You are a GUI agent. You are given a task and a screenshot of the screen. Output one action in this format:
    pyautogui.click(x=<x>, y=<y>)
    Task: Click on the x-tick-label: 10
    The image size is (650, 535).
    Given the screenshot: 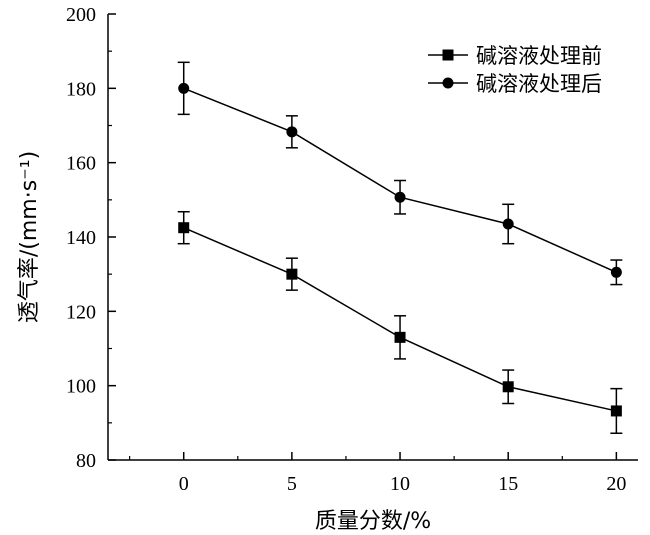 What is the action you would take?
    pyautogui.click(x=400, y=484)
    